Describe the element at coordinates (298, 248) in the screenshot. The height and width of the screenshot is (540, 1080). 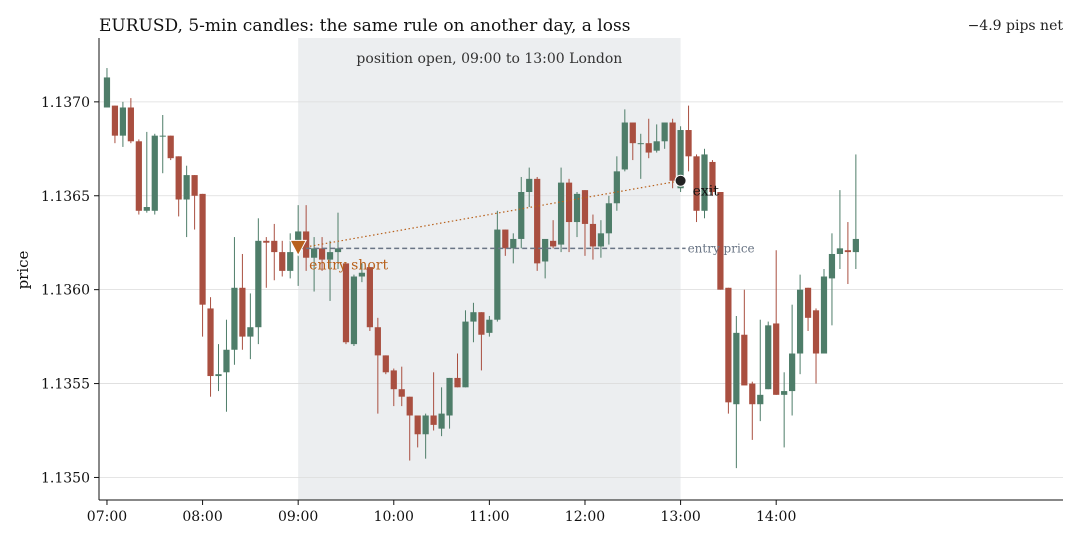
I see `entry-short-marker` at that location.